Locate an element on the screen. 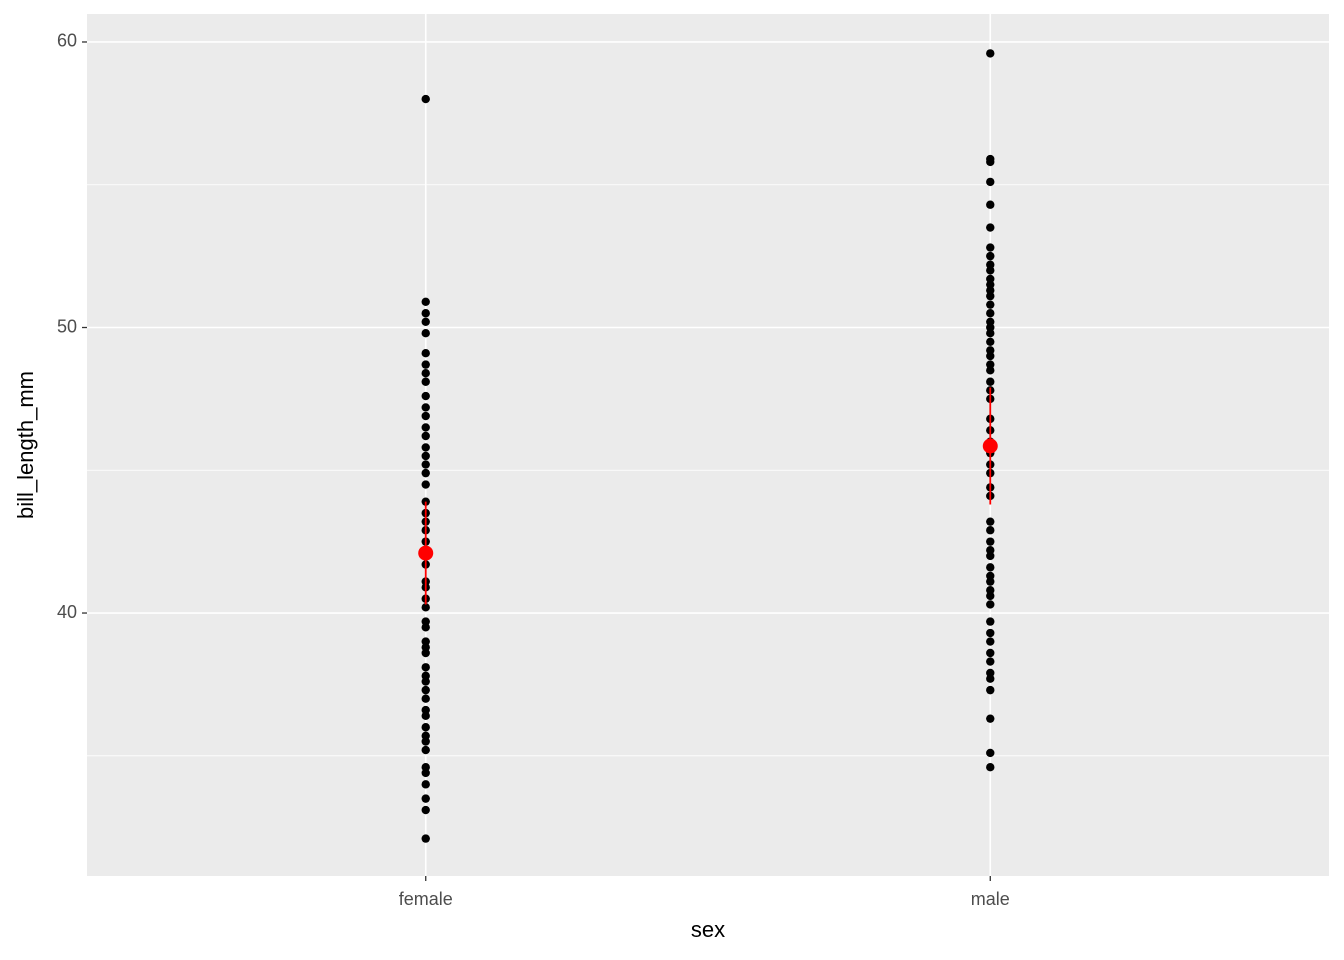 The image size is (1344, 960). x-tick-label: female is located at coordinates (426, 899).